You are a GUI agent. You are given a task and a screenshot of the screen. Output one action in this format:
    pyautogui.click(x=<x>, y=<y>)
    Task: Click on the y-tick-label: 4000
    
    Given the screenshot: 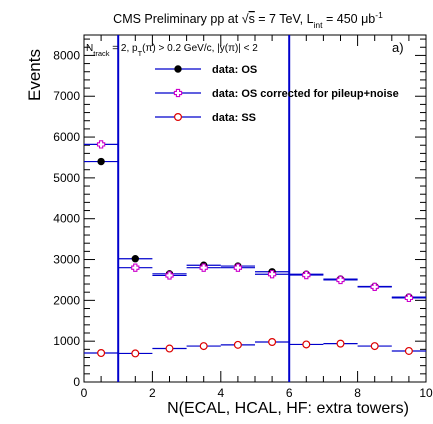 What is the action you would take?
    pyautogui.click(x=66, y=219)
    